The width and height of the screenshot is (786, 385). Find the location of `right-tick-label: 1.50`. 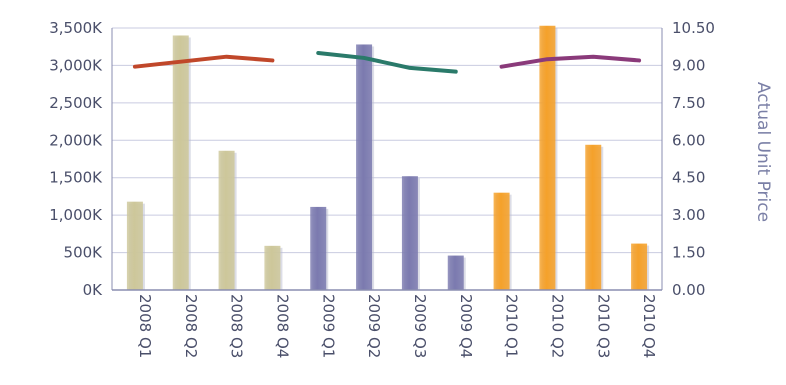

right-tick-label: 1.50 is located at coordinates (688, 253).